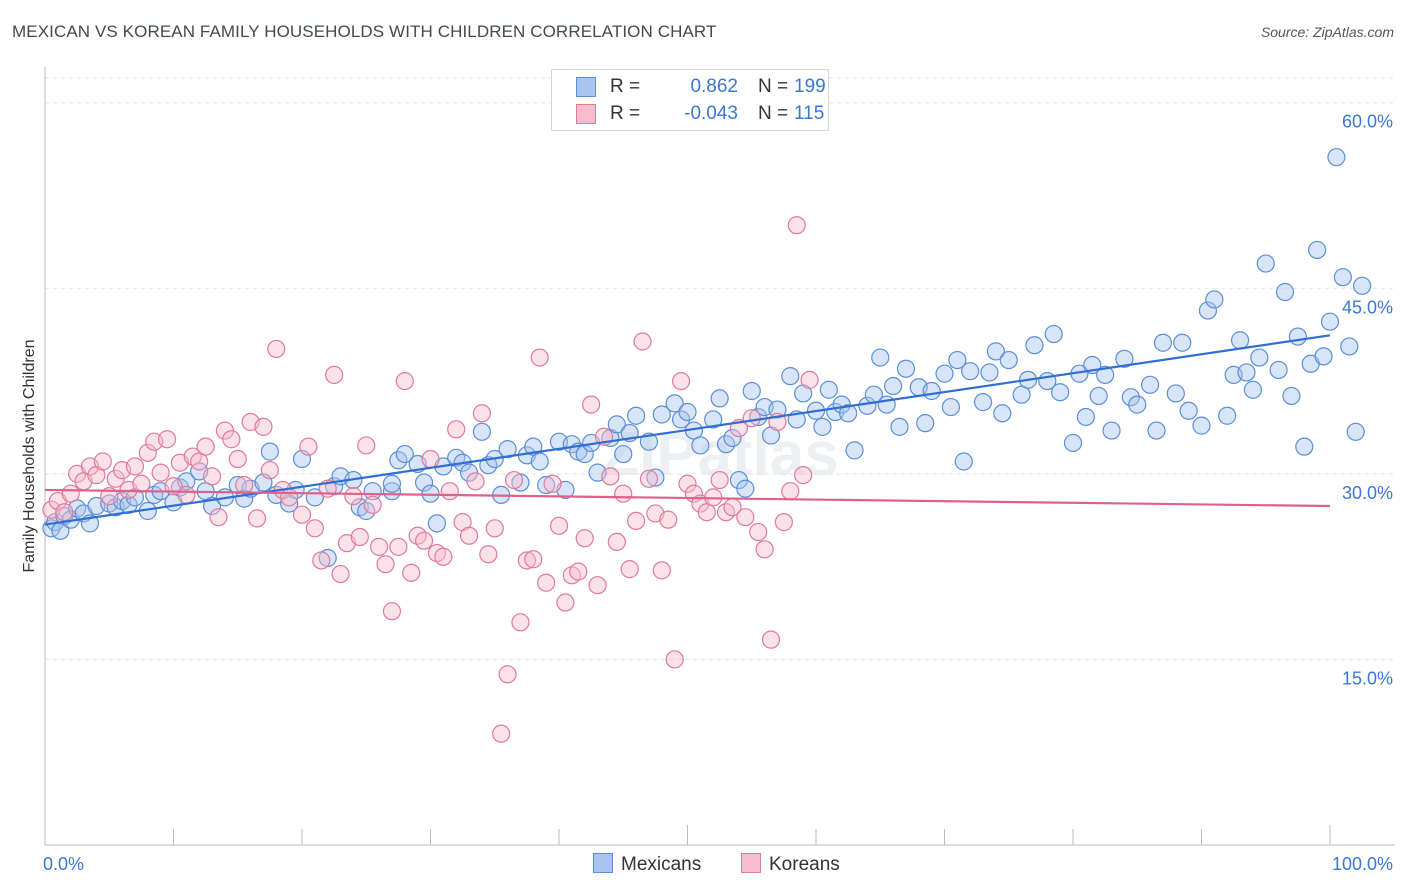 The image size is (1406, 892). What do you see at coordinates (1367, 307) in the screenshot?
I see `y-tick-label: 45.0%` at bounding box center [1367, 307].